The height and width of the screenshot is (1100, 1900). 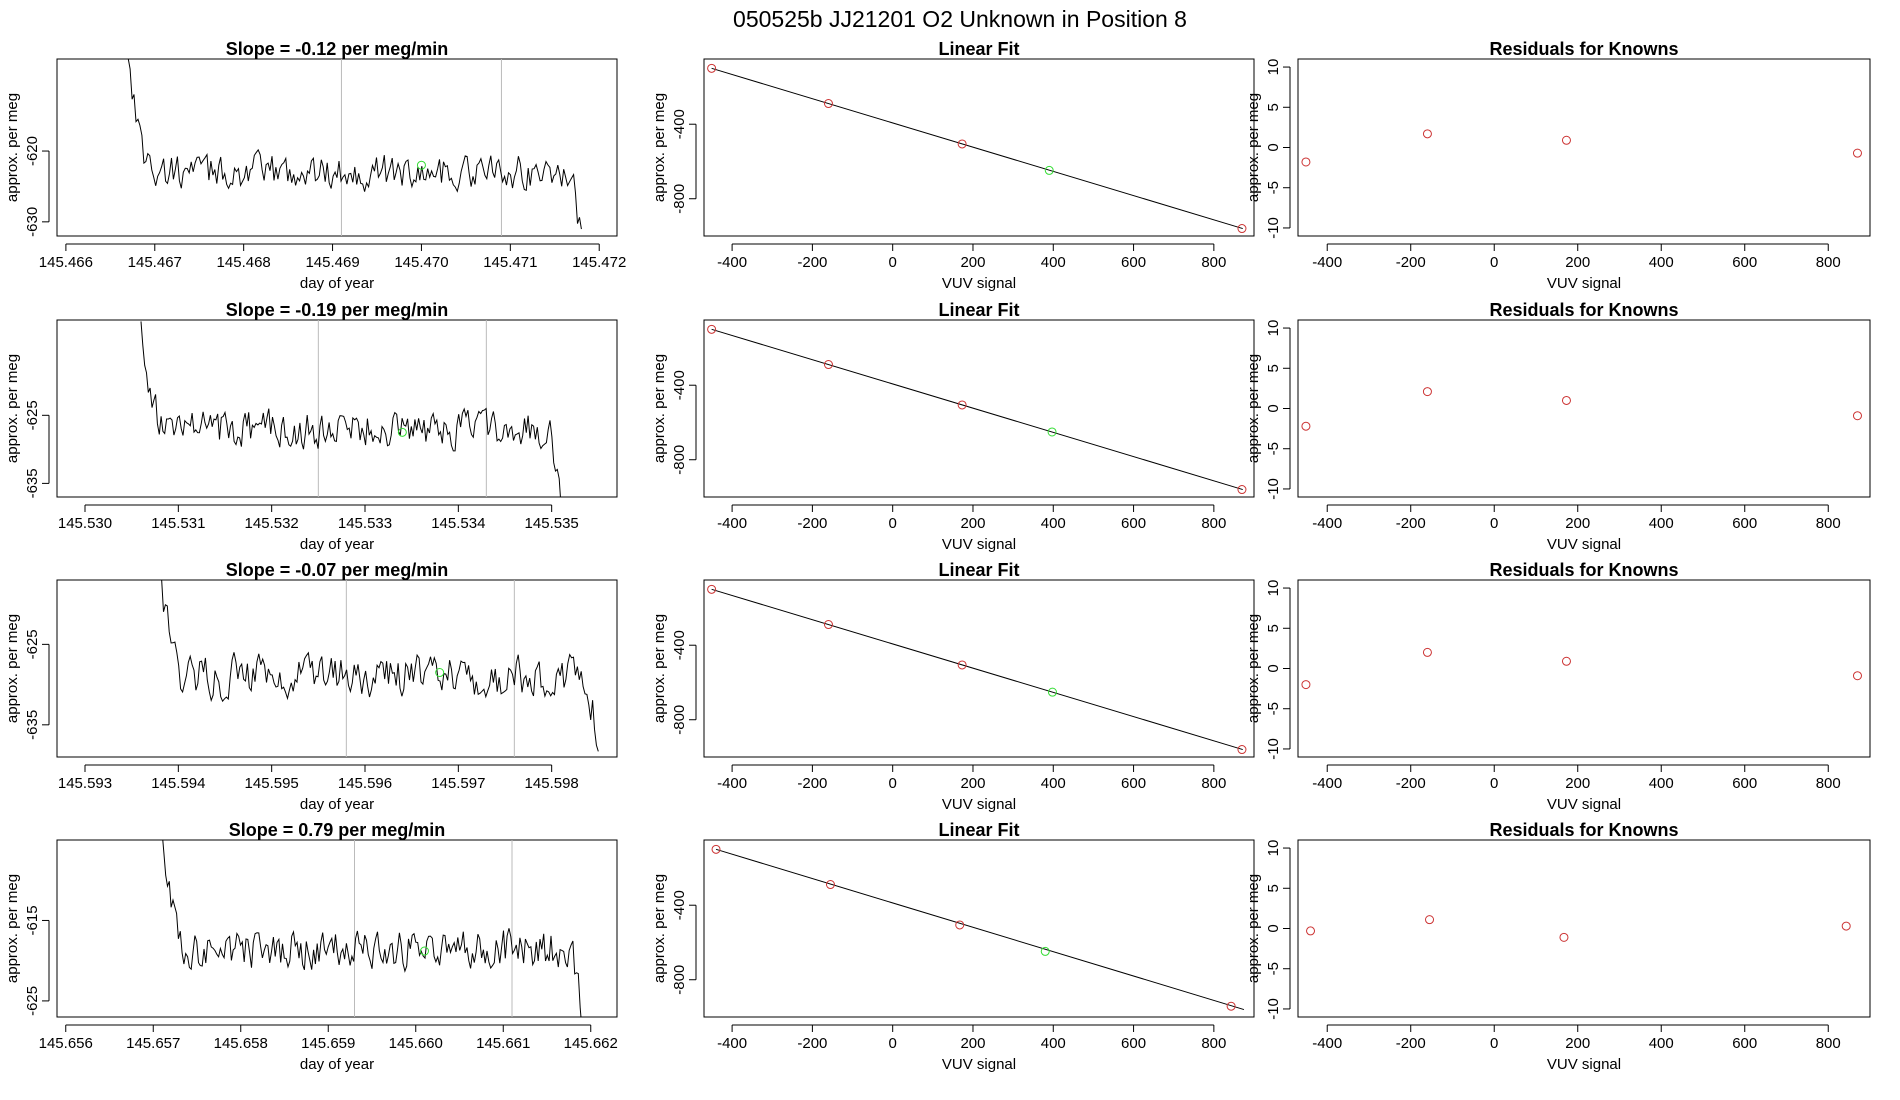 I want to click on x-tick-label: 145.657, so click(x=153, y=1043).